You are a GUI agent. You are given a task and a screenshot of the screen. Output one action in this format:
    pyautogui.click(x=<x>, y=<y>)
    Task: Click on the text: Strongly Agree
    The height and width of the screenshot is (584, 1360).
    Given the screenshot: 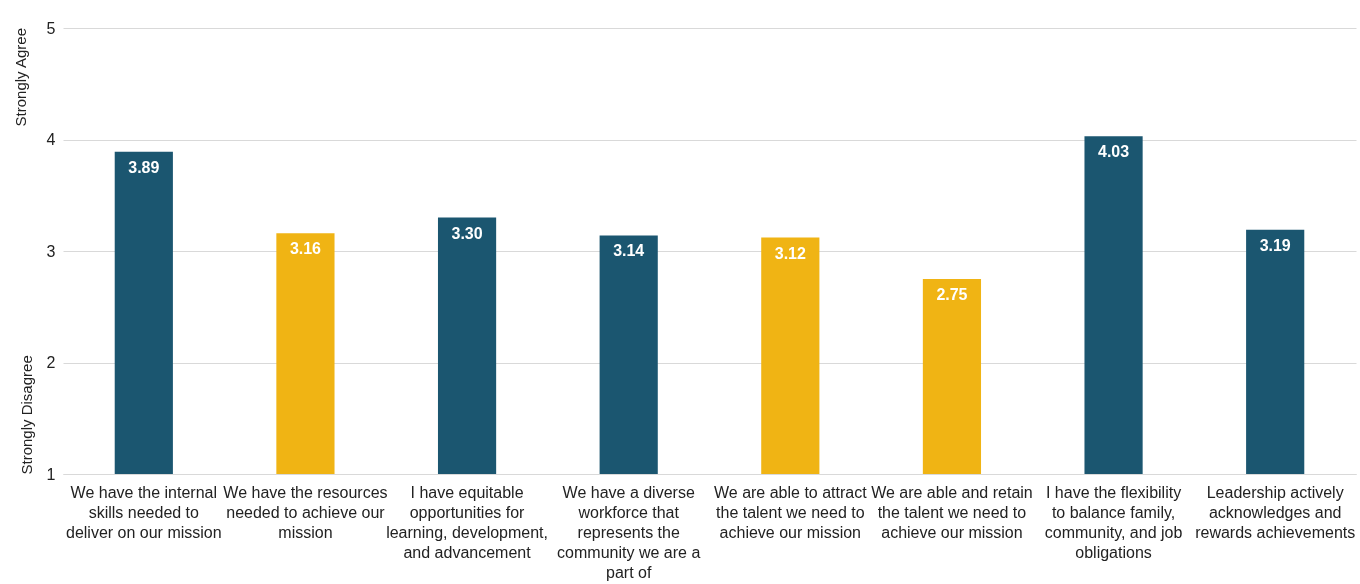 What is the action you would take?
    pyautogui.click(x=20, y=77)
    